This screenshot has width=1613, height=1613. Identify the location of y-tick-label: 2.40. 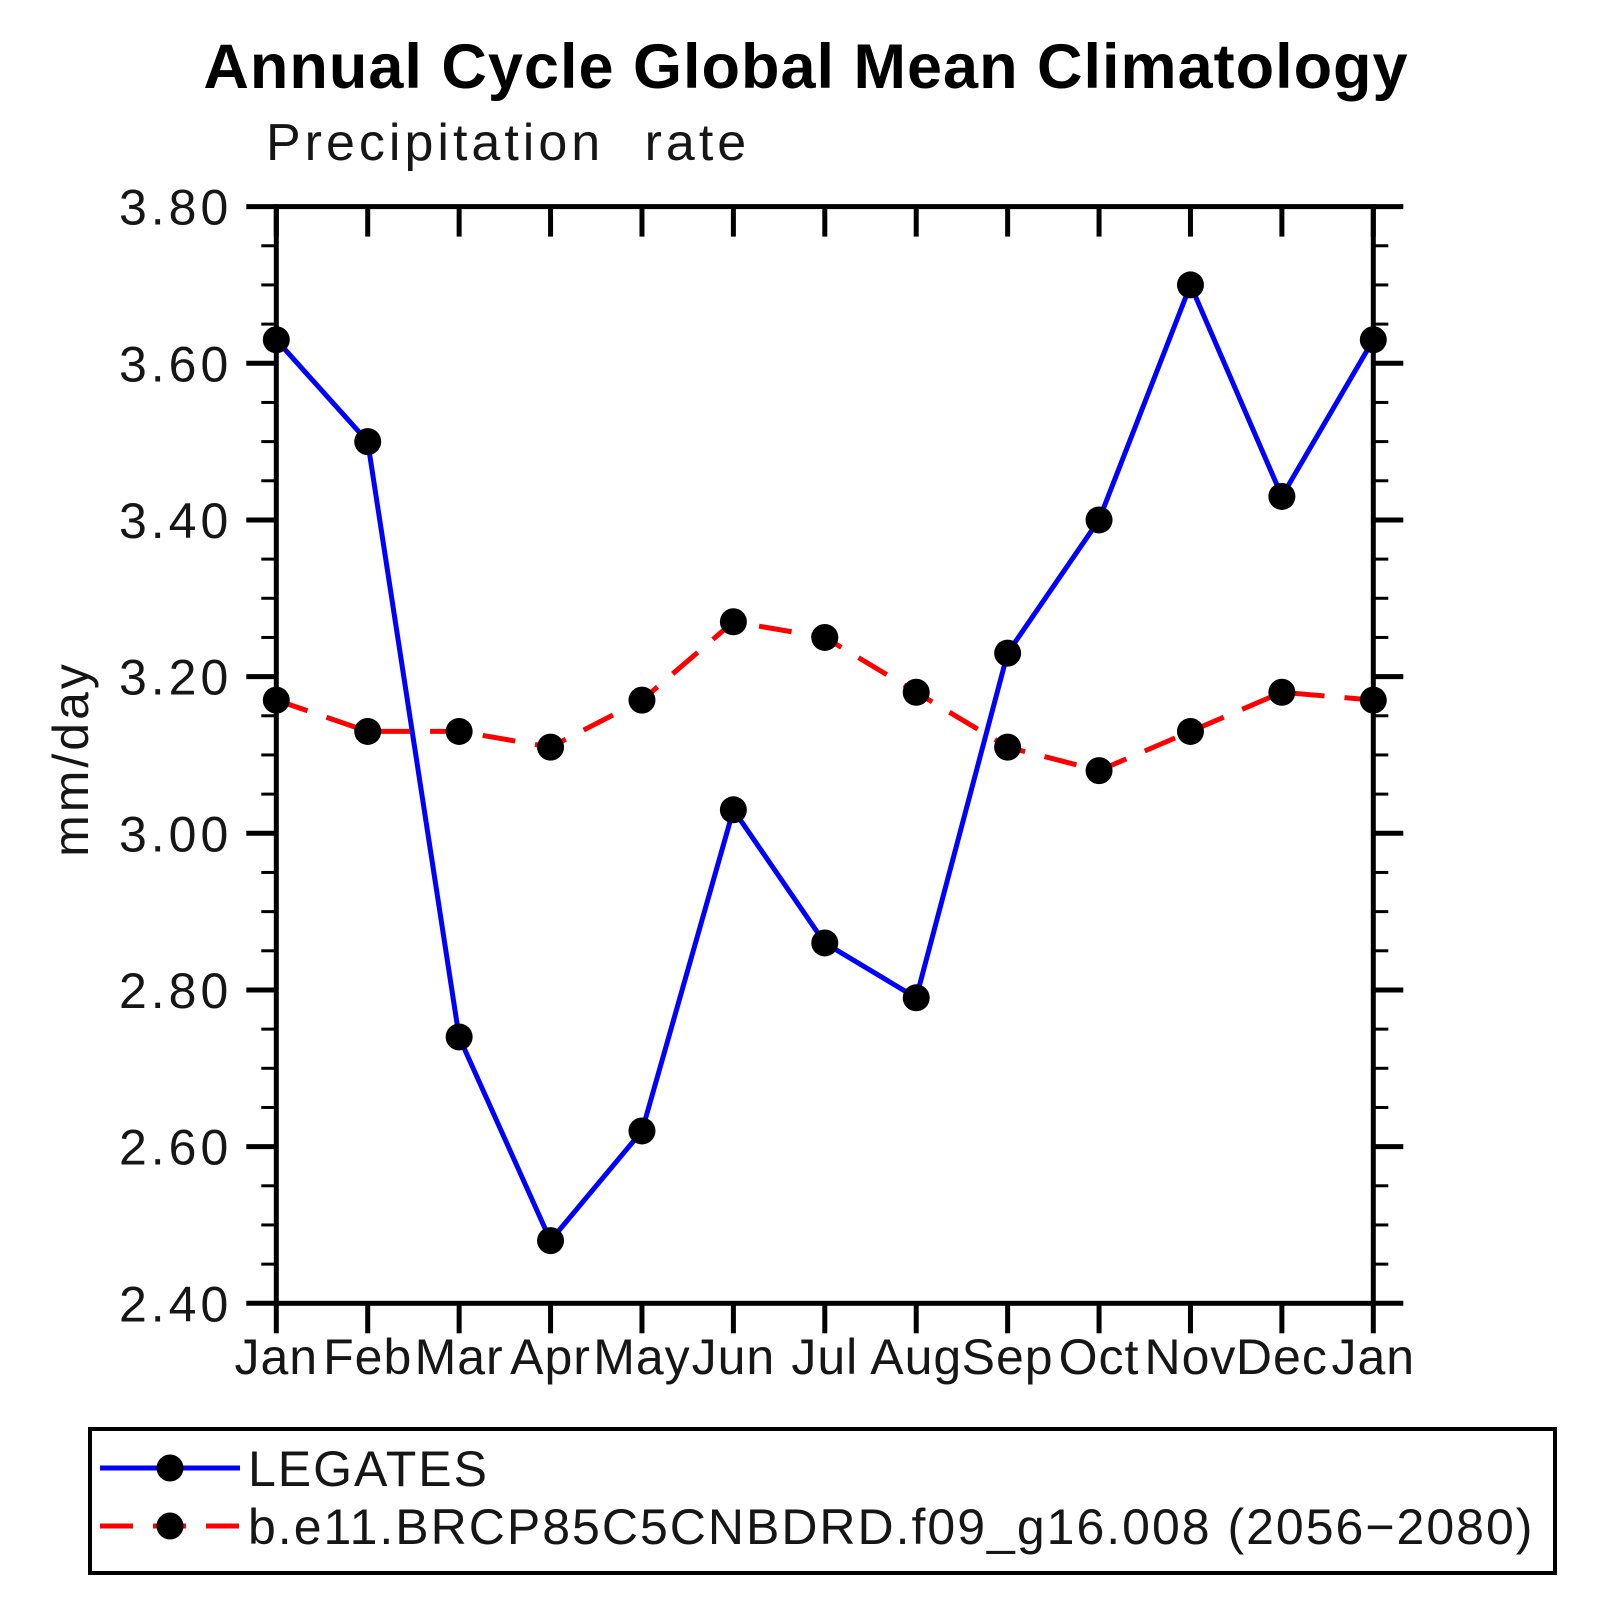
(175, 1304).